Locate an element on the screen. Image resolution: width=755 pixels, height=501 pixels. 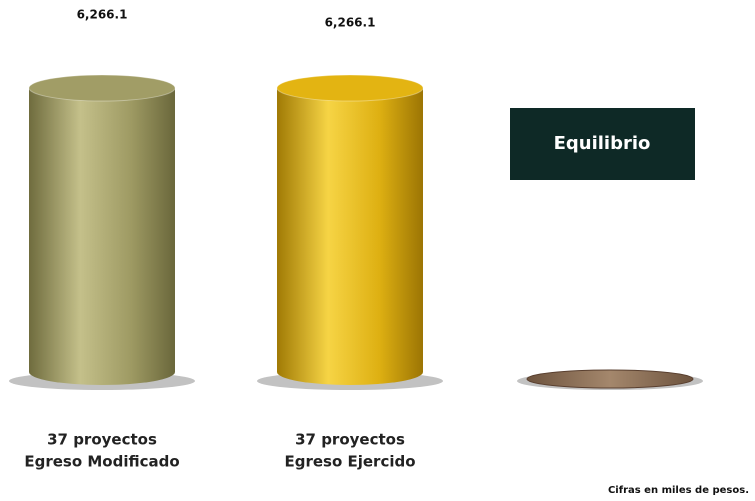
category-label: Egreso Ejercido is located at coordinates (349, 462).